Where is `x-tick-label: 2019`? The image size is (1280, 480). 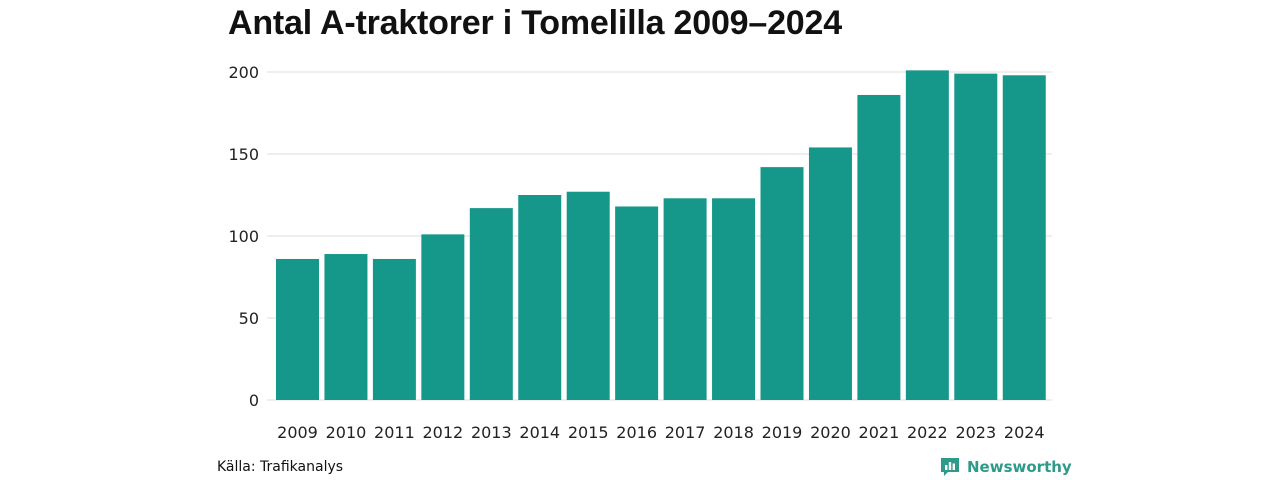
x-tick-label: 2019 is located at coordinates (782, 432).